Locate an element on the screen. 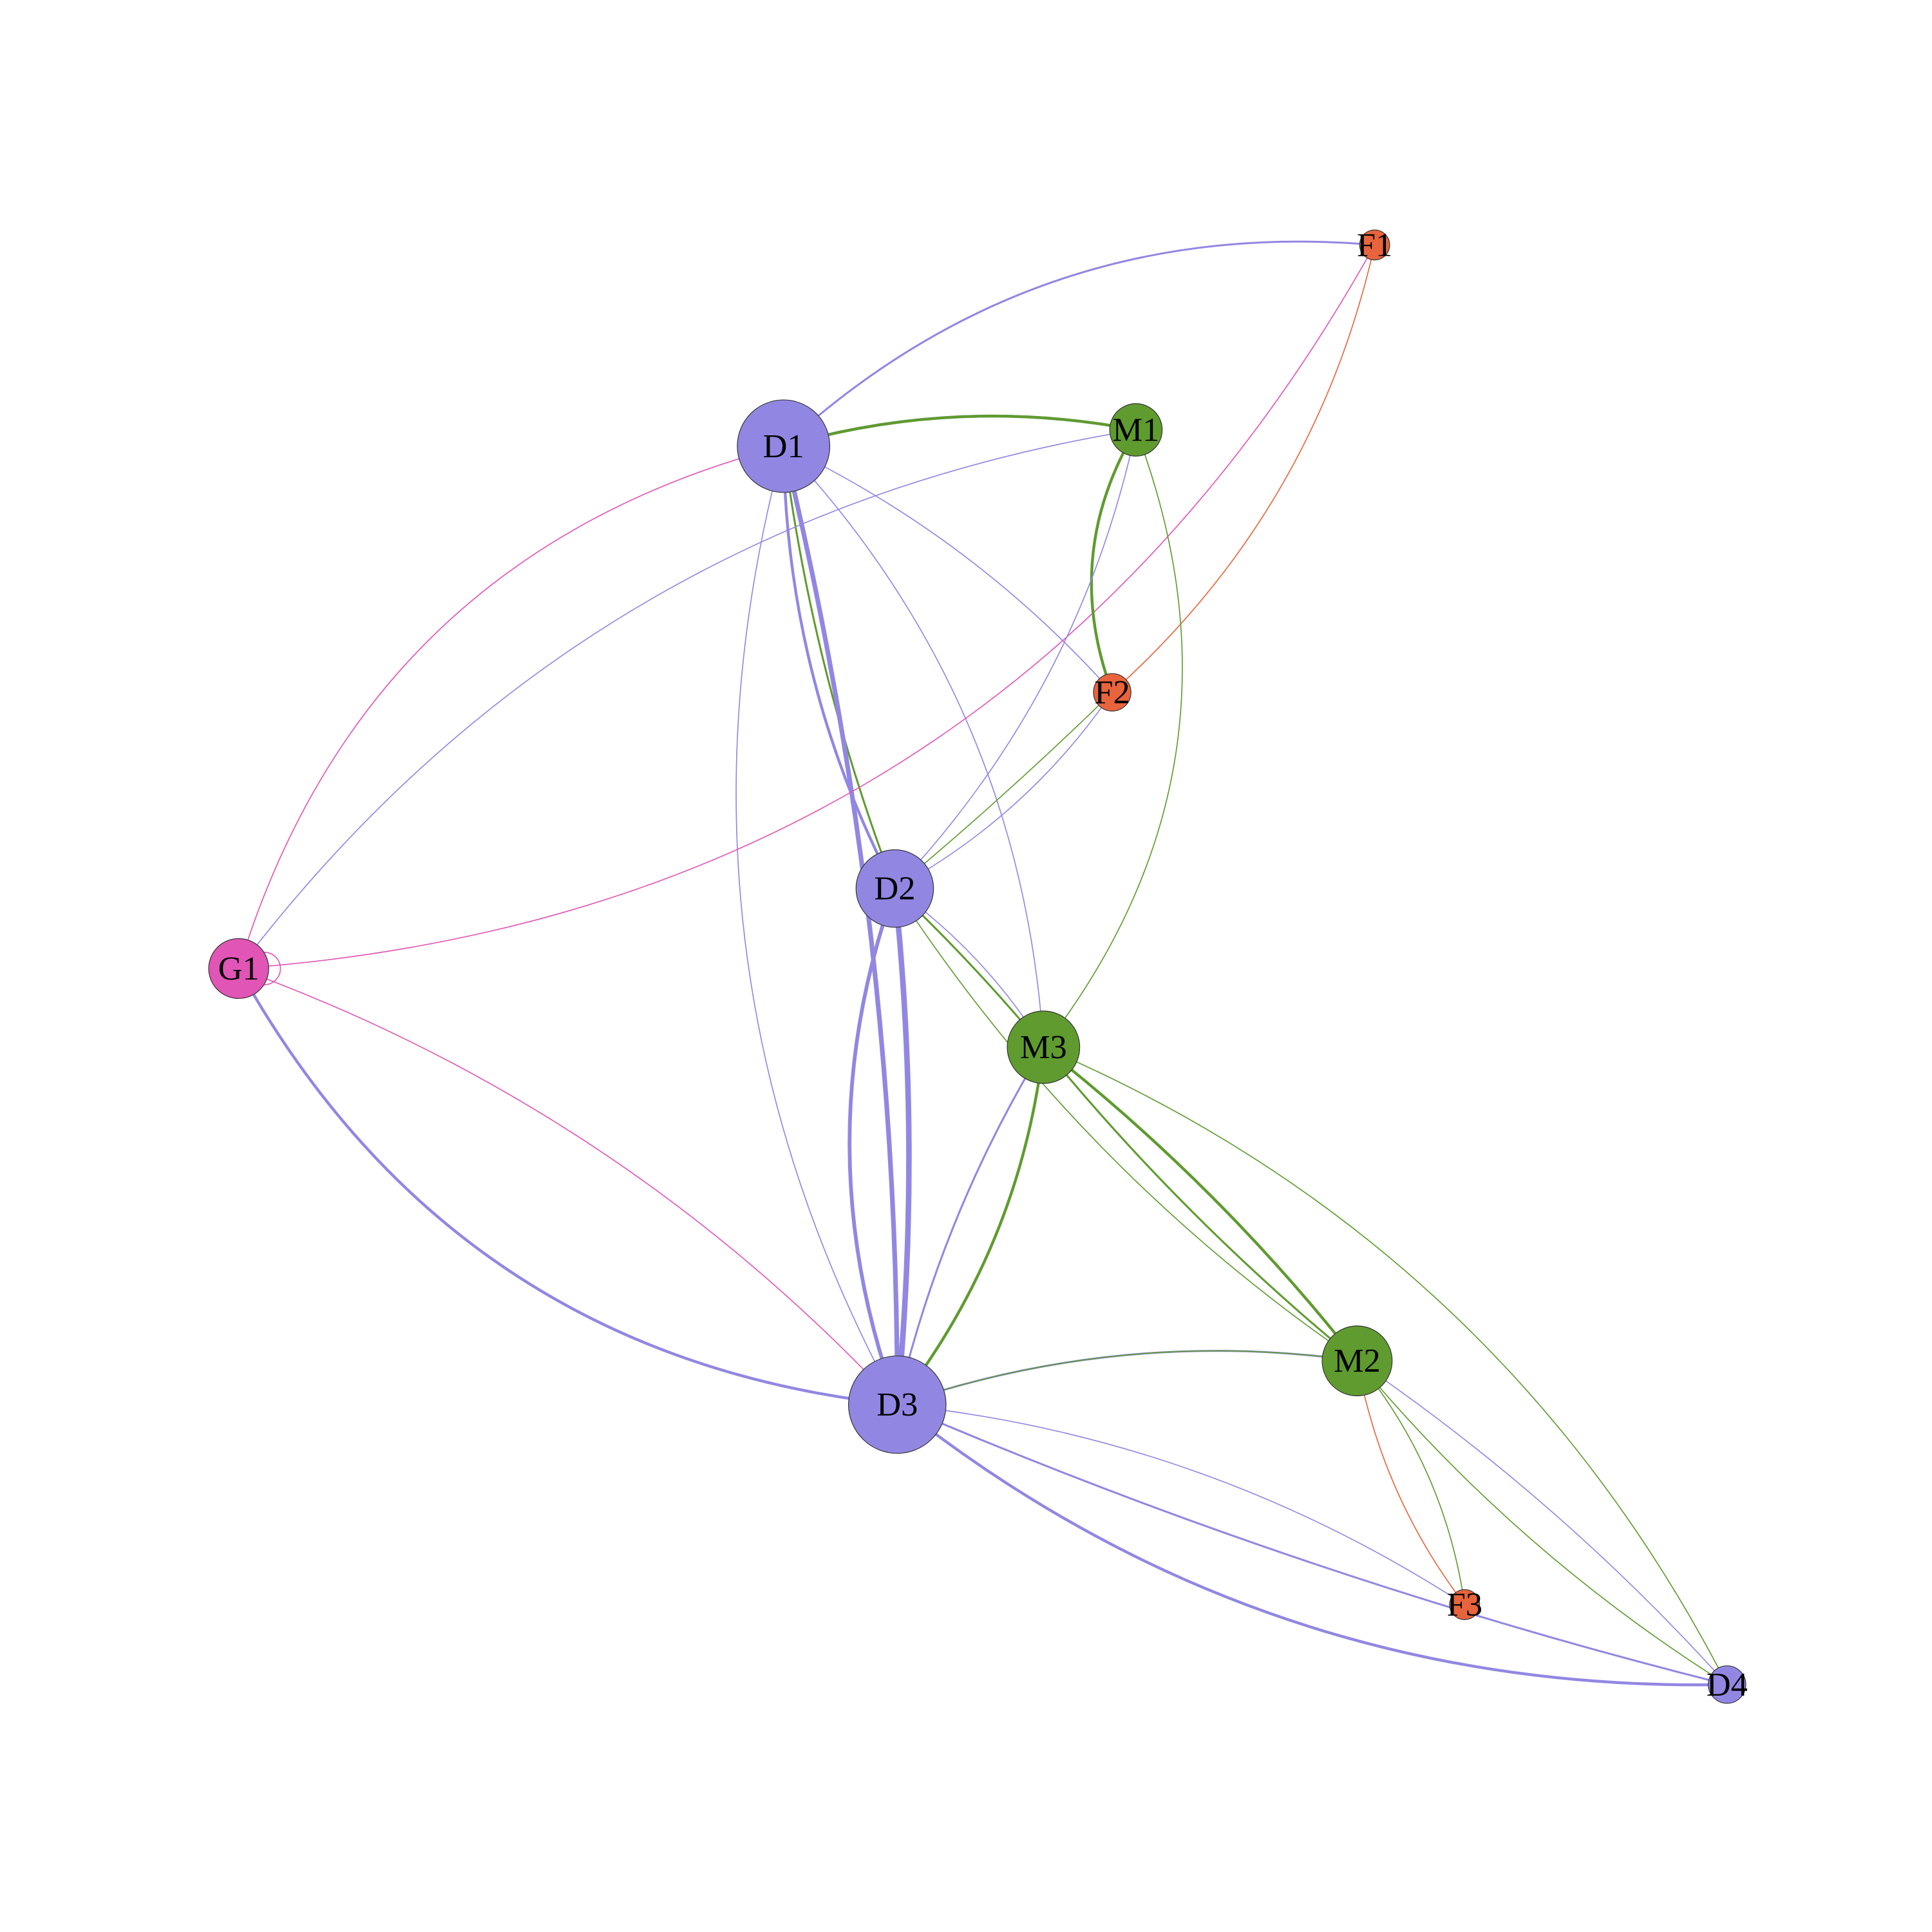 This screenshot has width=1932, height=1932. node-circle-d4 is located at coordinates (1727, 1684).